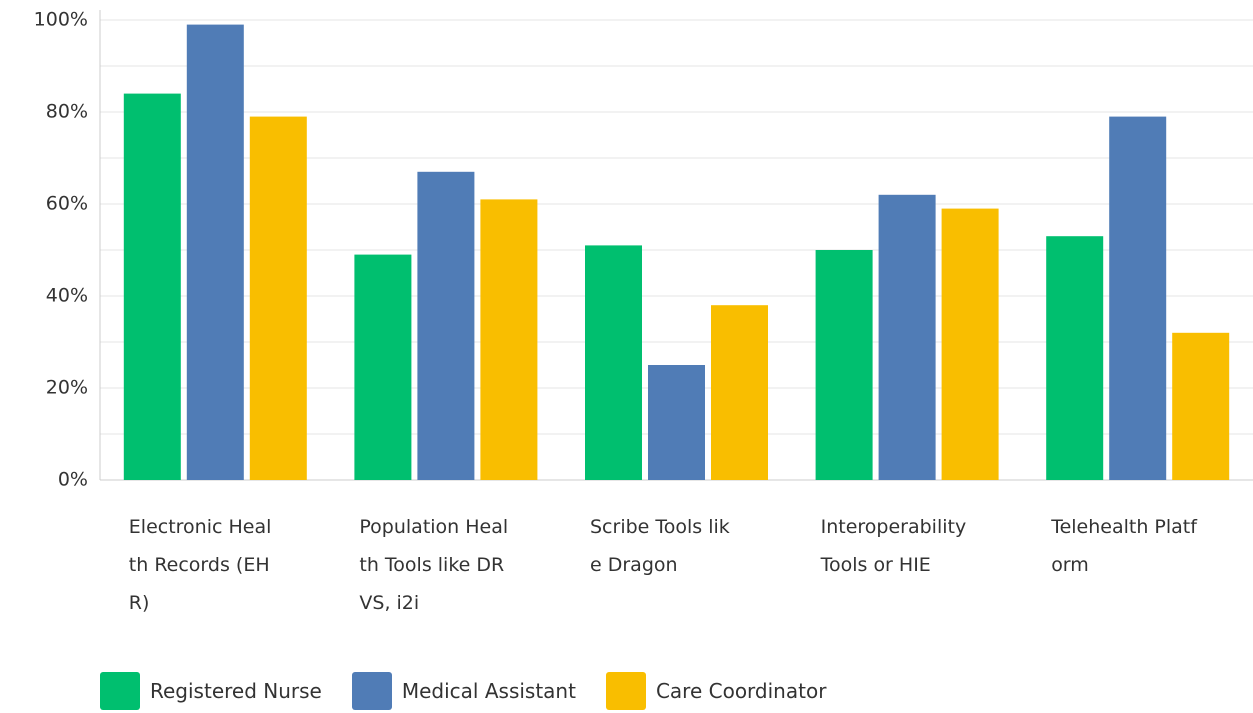 This screenshot has width=1253, height=713. I want to click on x-tick-label: Interoperability Tools or HIE, so click(893, 546).